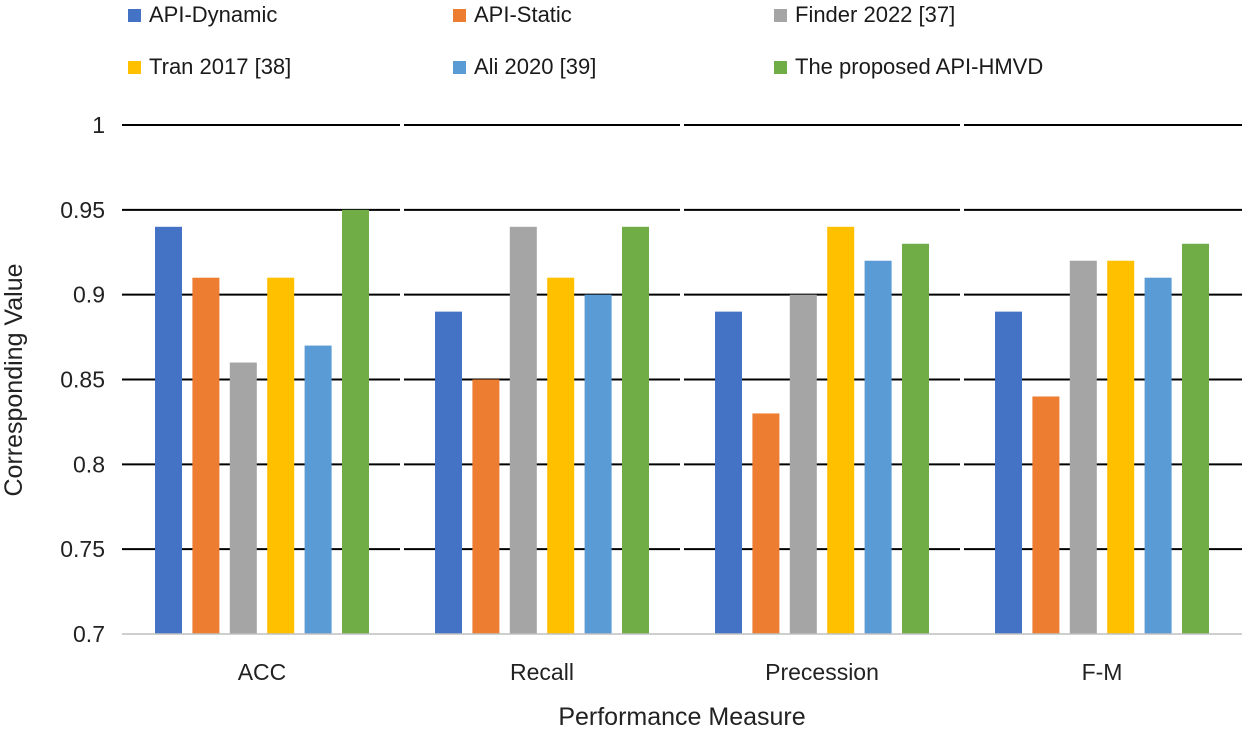  What do you see at coordinates (635, 430) in the screenshot?
I see `bar-the-proposed-api-hmvd-recall` at bounding box center [635, 430].